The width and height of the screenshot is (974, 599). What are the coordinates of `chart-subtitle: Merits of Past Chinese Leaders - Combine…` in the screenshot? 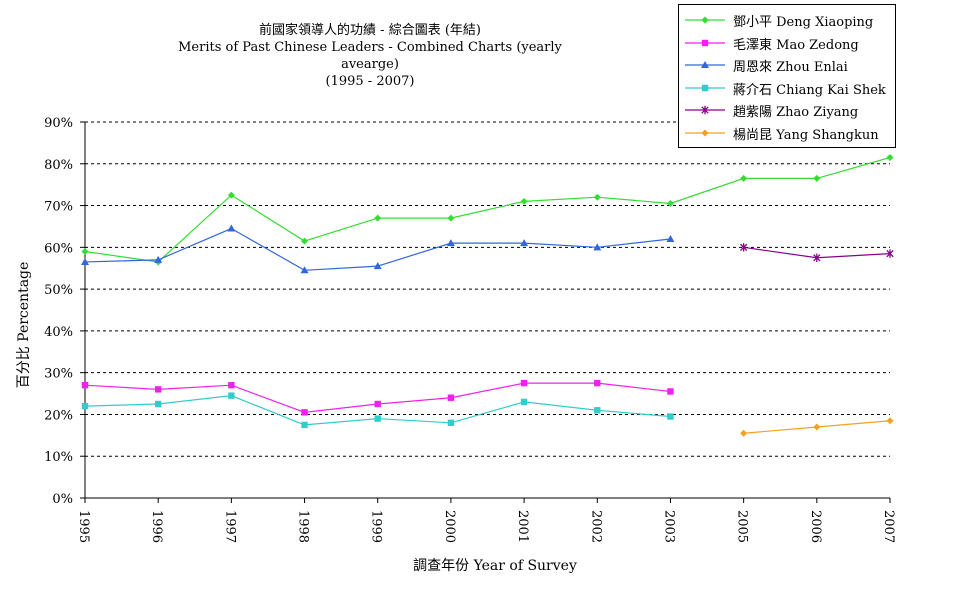 It's located at (370, 56).